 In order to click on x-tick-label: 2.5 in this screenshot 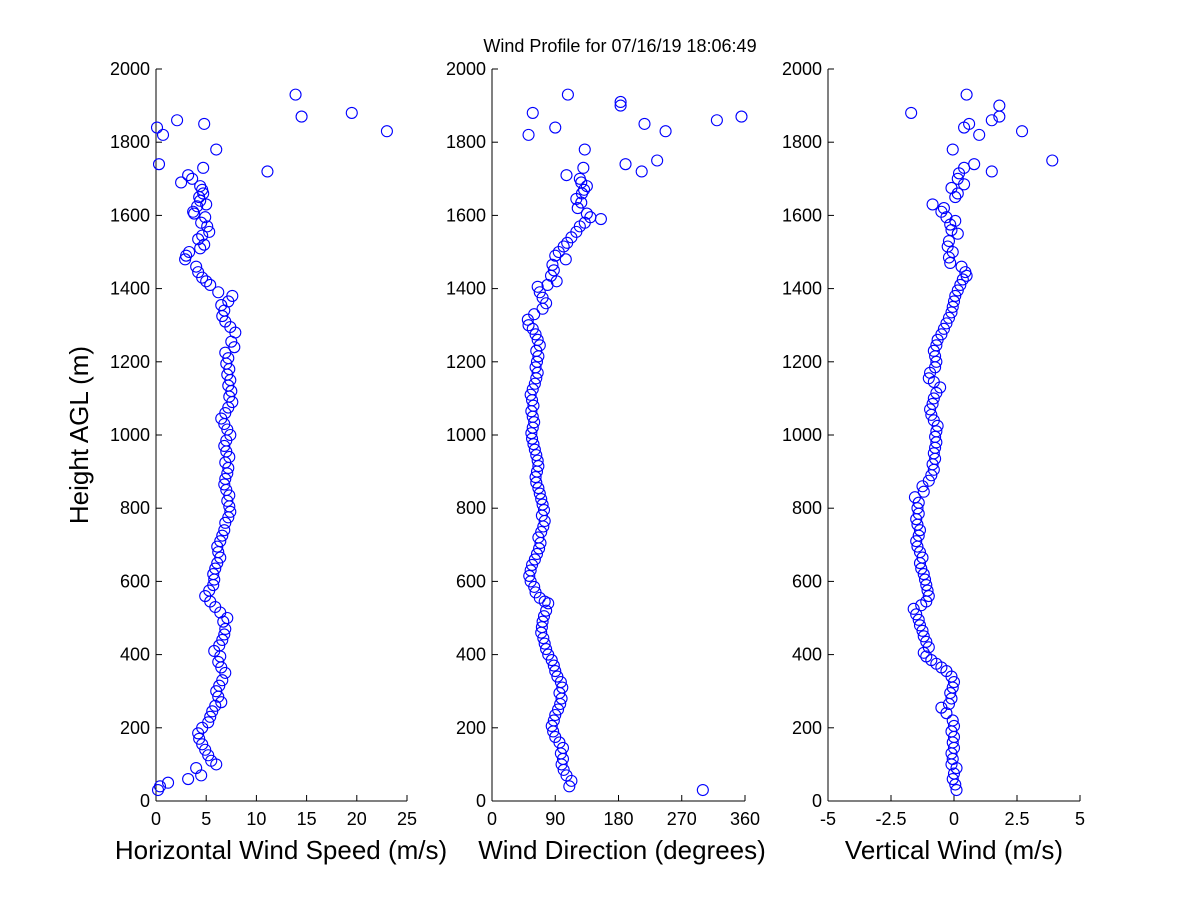, I will do `click(1016, 819)`.